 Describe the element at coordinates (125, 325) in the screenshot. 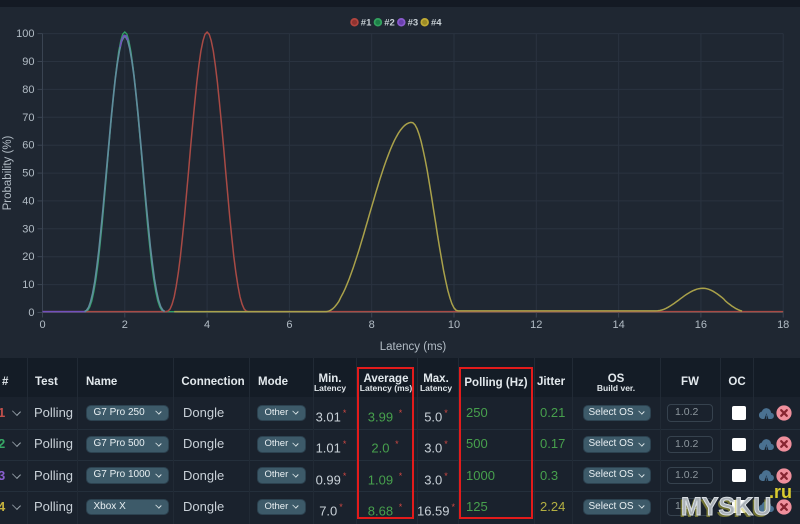

I see `svg-text: 2` at that location.